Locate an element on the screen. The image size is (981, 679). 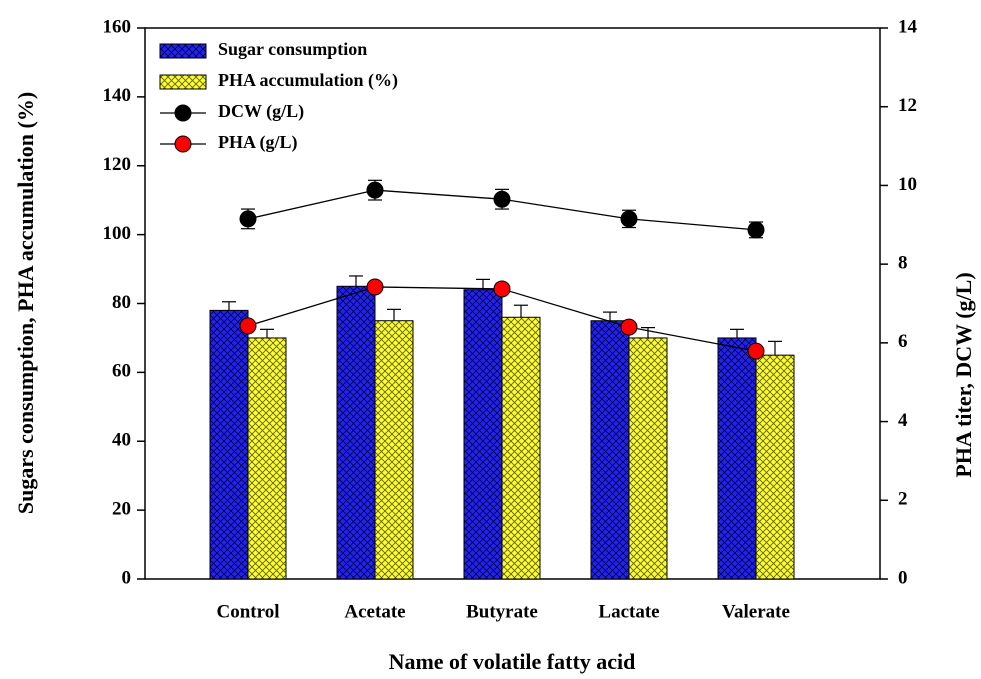
x-tick-label: Valerate is located at coordinates (756, 611).